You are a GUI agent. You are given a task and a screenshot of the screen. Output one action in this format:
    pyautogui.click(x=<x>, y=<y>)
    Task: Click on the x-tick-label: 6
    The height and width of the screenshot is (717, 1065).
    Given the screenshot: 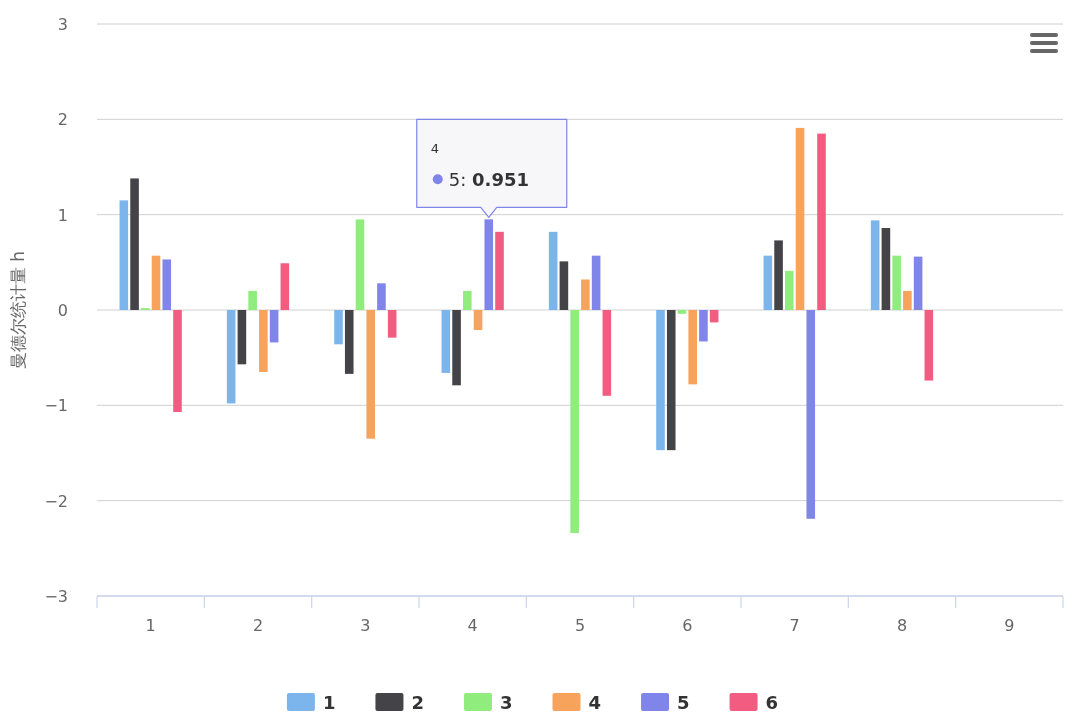 What is the action you would take?
    pyautogui.click(x=687, y=625)
    